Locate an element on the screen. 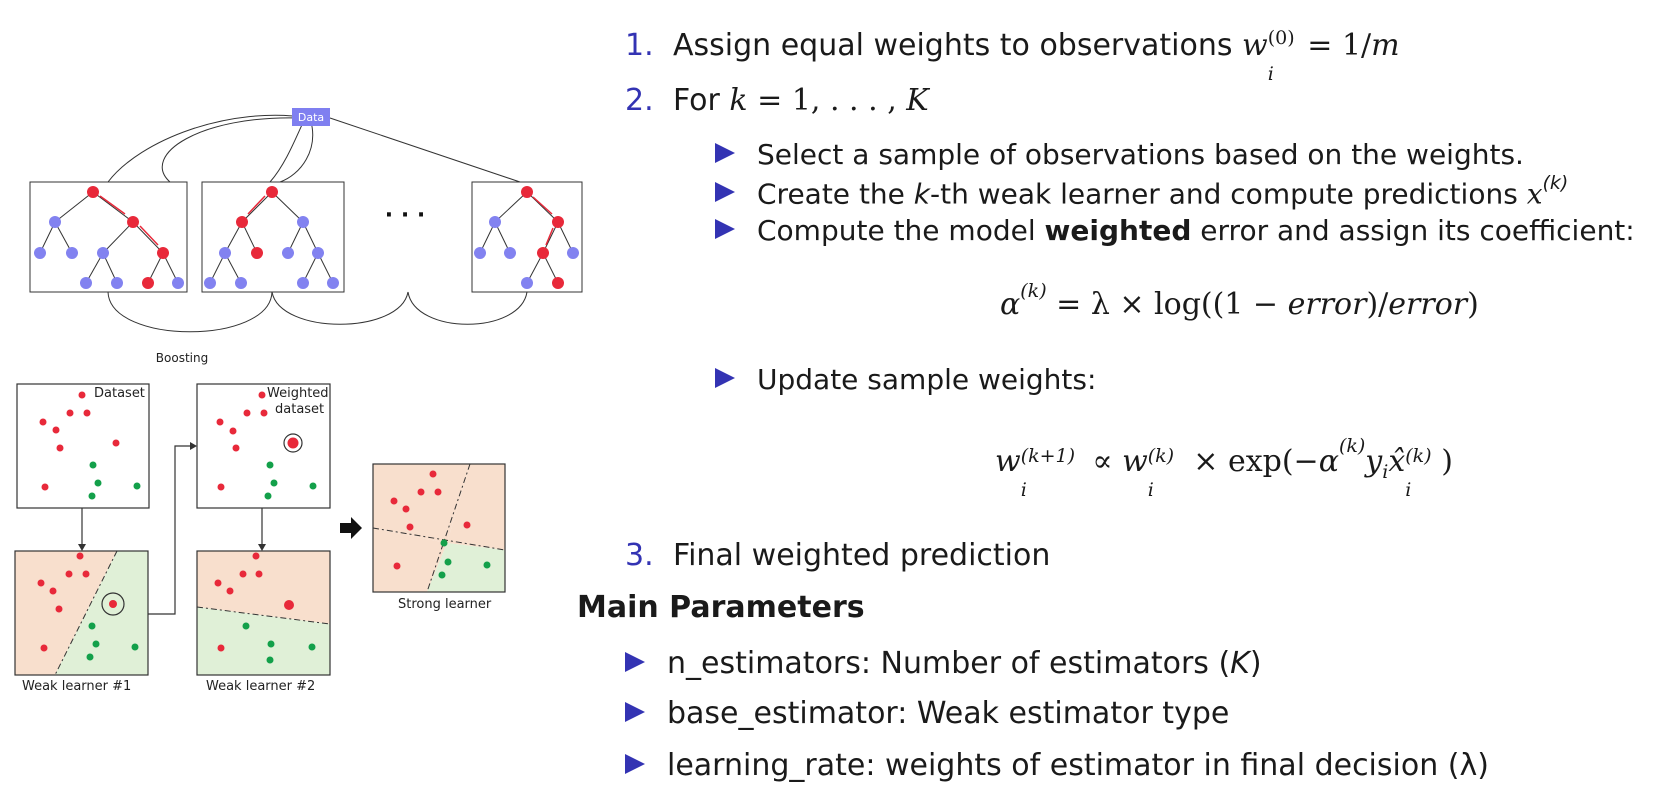 This screenshot has height=806, width=1675. weighted-dataset-label-2: dataset is located at coordinates (299, 409).